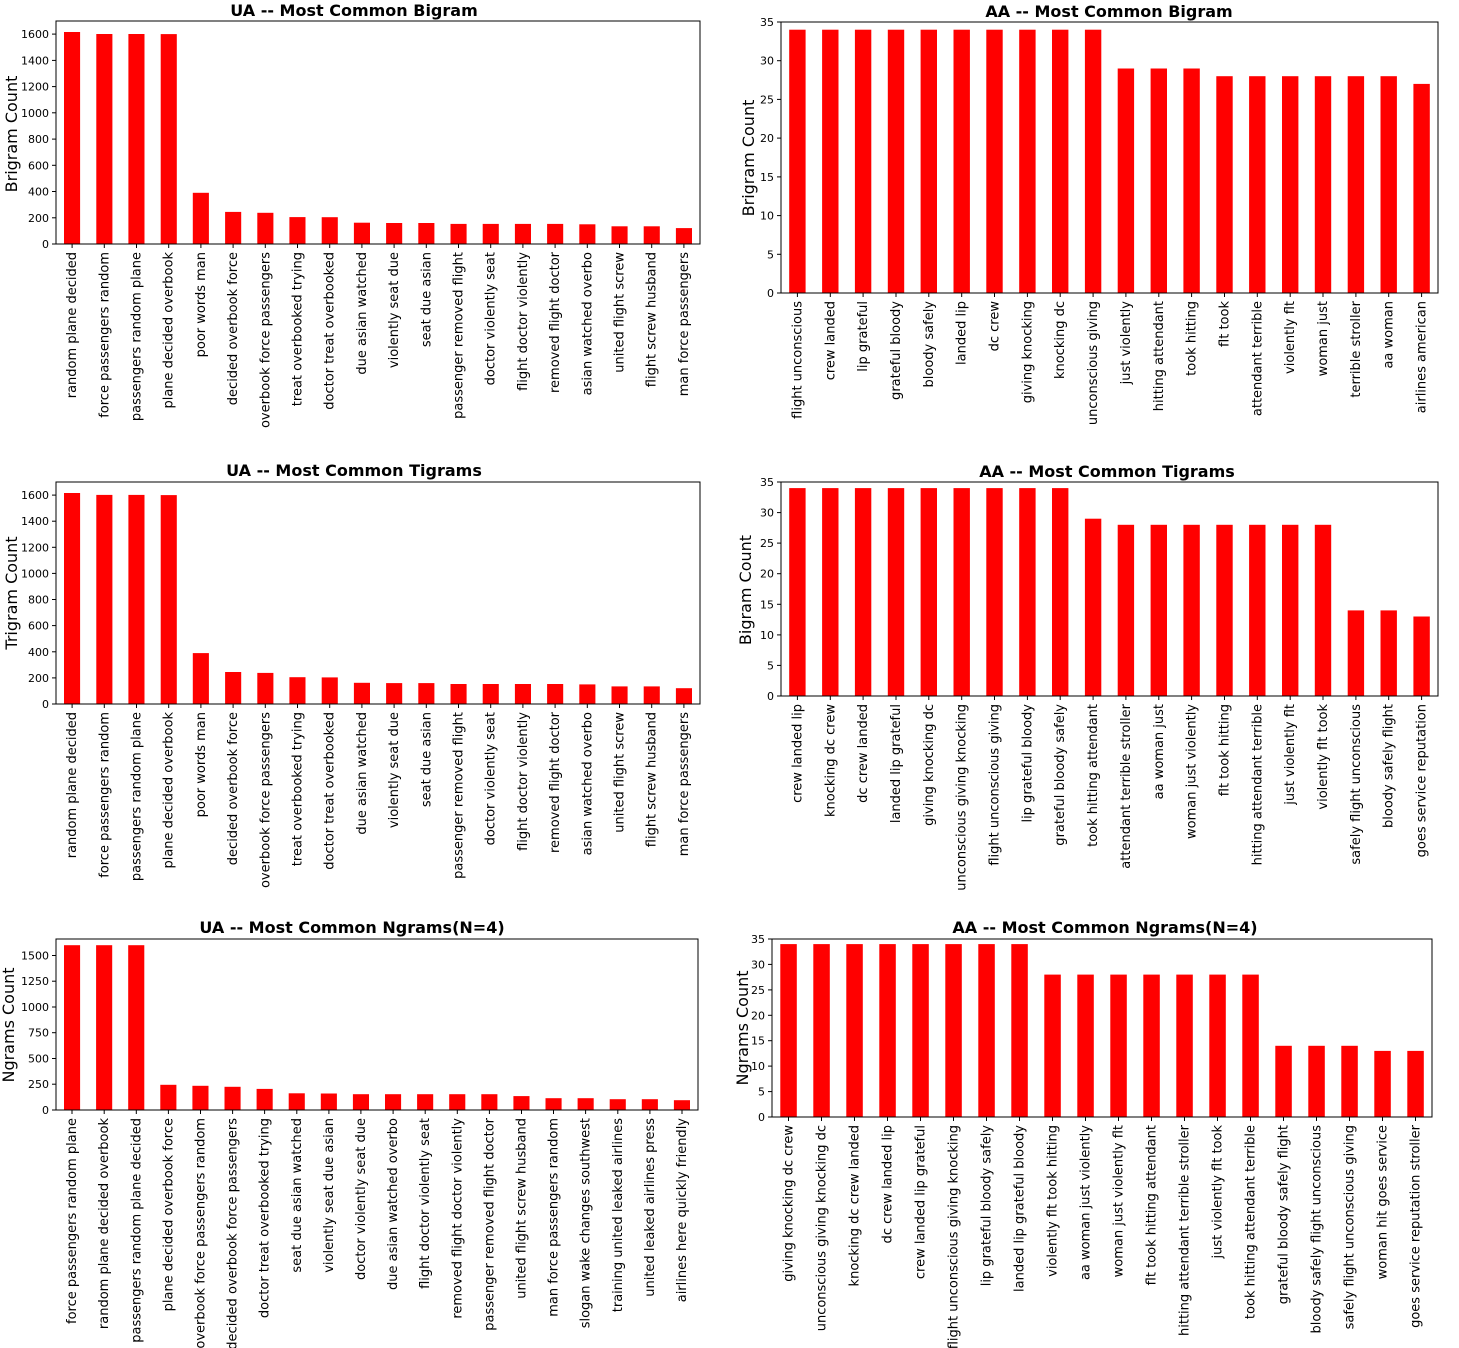 The image size is (1459, 1348). What do you see at coordinates (767, 61) in the screenshot?
I see `y-tick-label: 30` at bounding box center [767, 61].